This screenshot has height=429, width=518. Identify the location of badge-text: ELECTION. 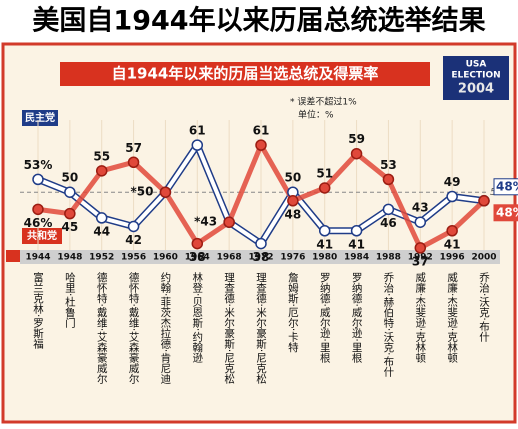
(475, 76).